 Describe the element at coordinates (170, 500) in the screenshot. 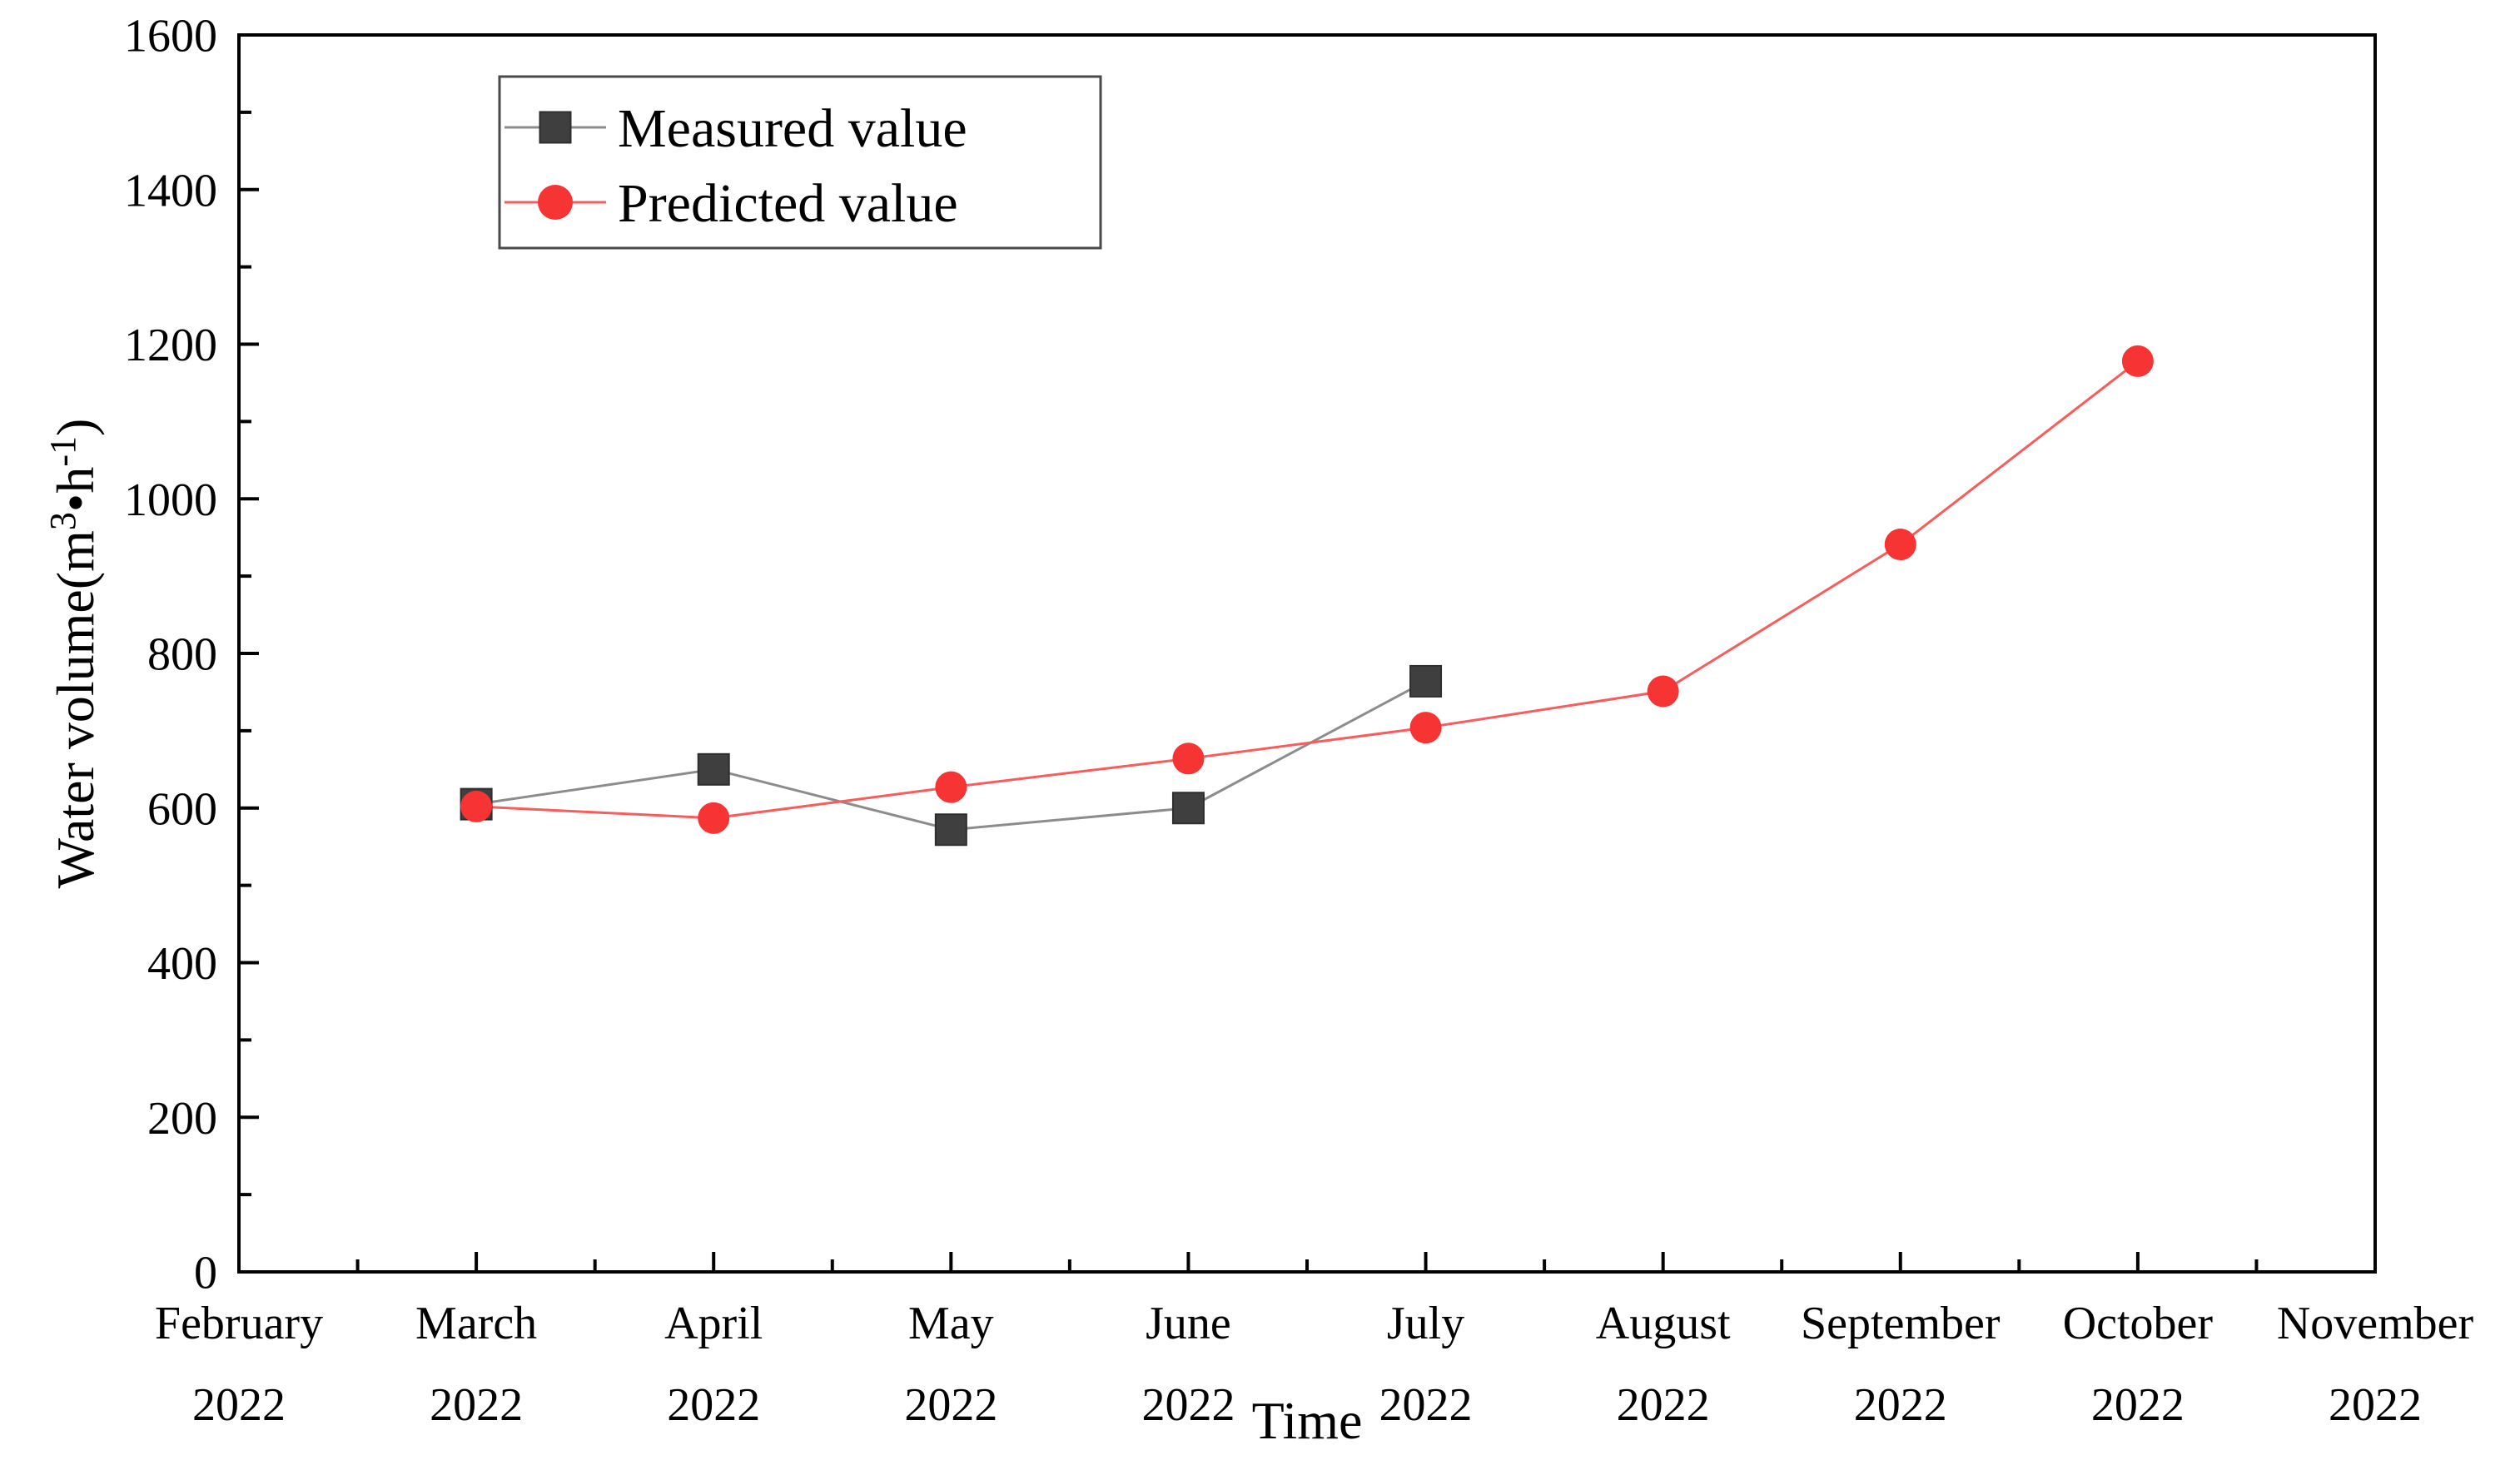

I see `y-tick-label: 1000` at that location.